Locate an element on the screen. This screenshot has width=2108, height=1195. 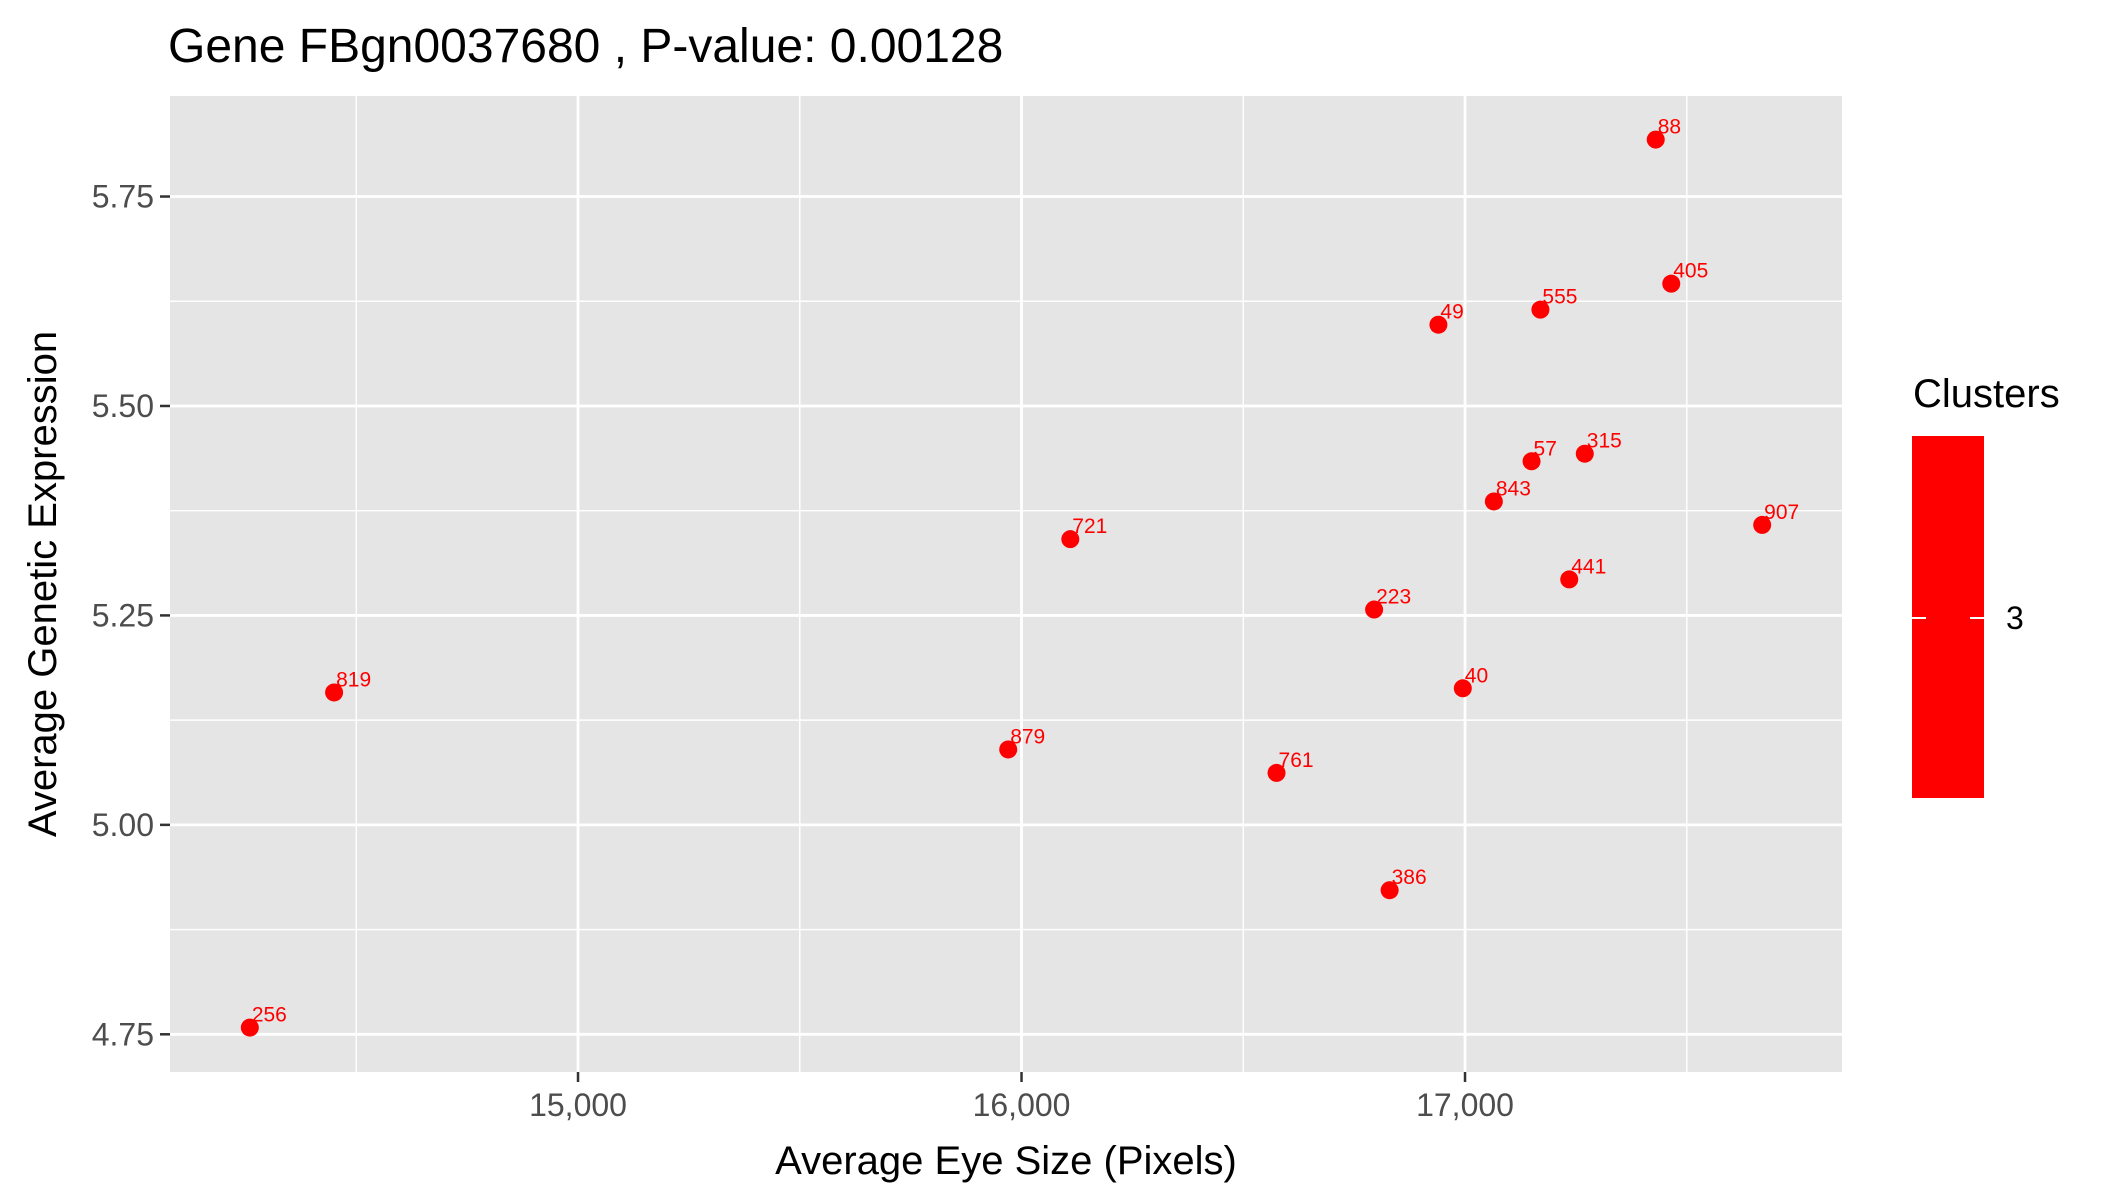
y-tick-label: 4.75 is located at coordinates (123, 1034).